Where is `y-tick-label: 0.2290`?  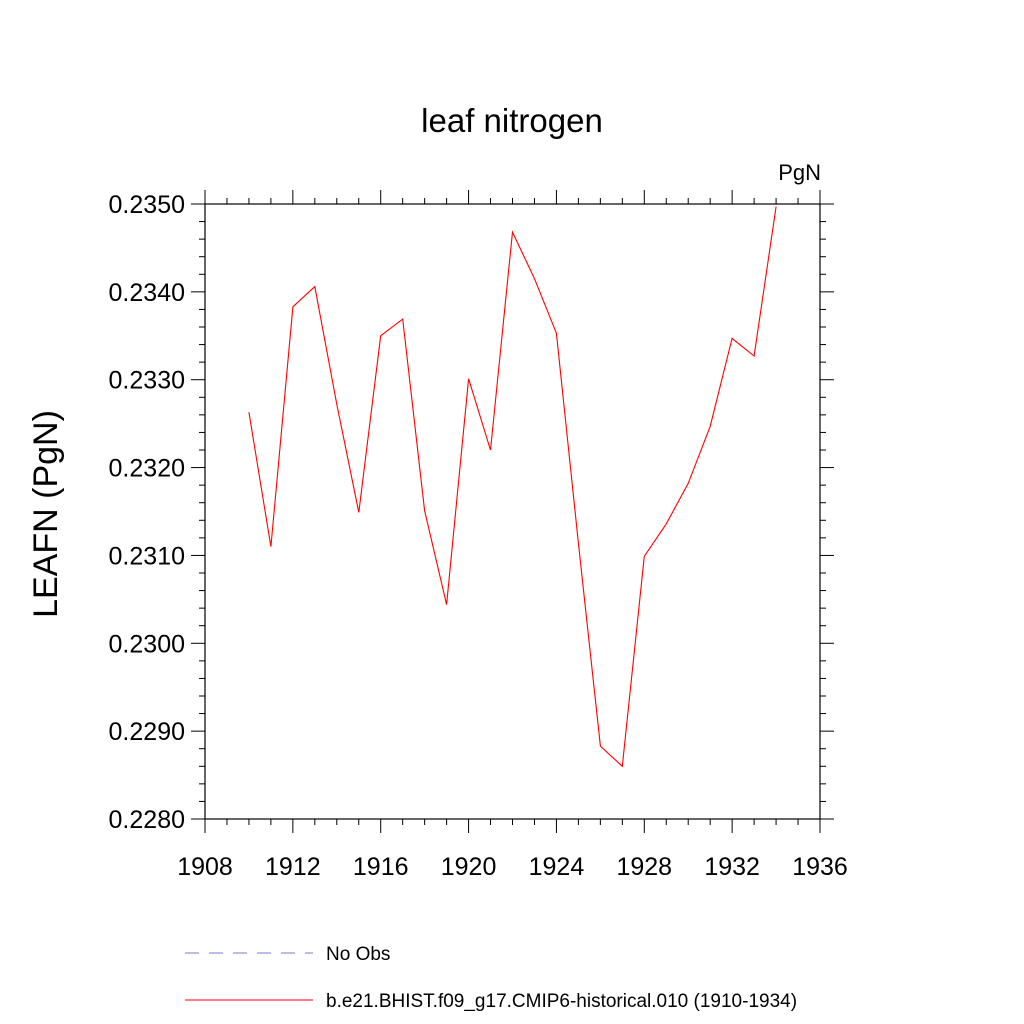
y-tick-label: 0.2290 is located at coordinates (147, 732).